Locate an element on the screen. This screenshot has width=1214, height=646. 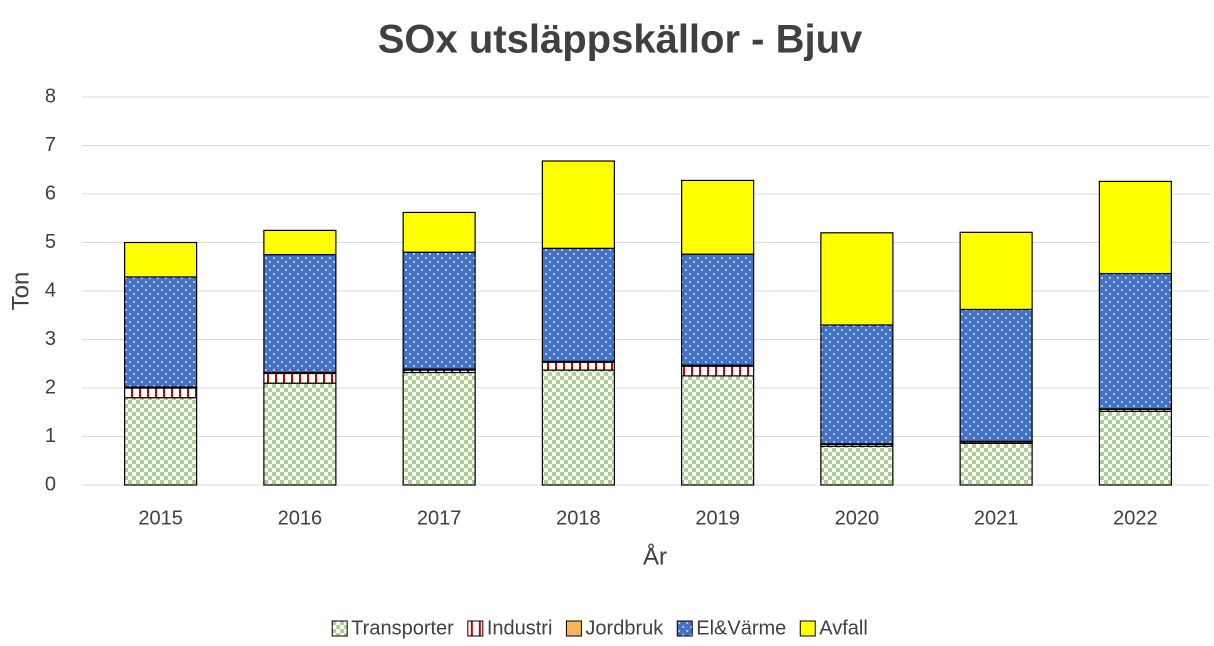
chart-title: SOx utsläppskällor - Bjuv is located at coordinates (620, 40).